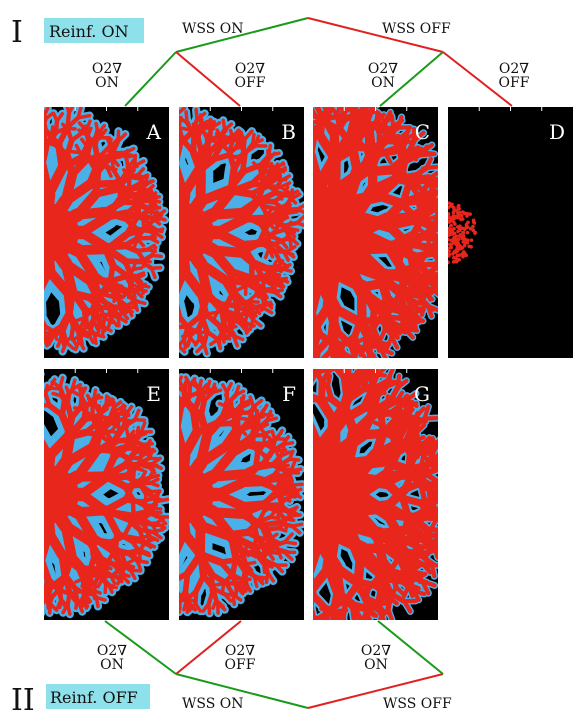  What do you see at coordinates (17, 32) in the screenshot?
I see `numeral: I` at bounding box center [17, 32].